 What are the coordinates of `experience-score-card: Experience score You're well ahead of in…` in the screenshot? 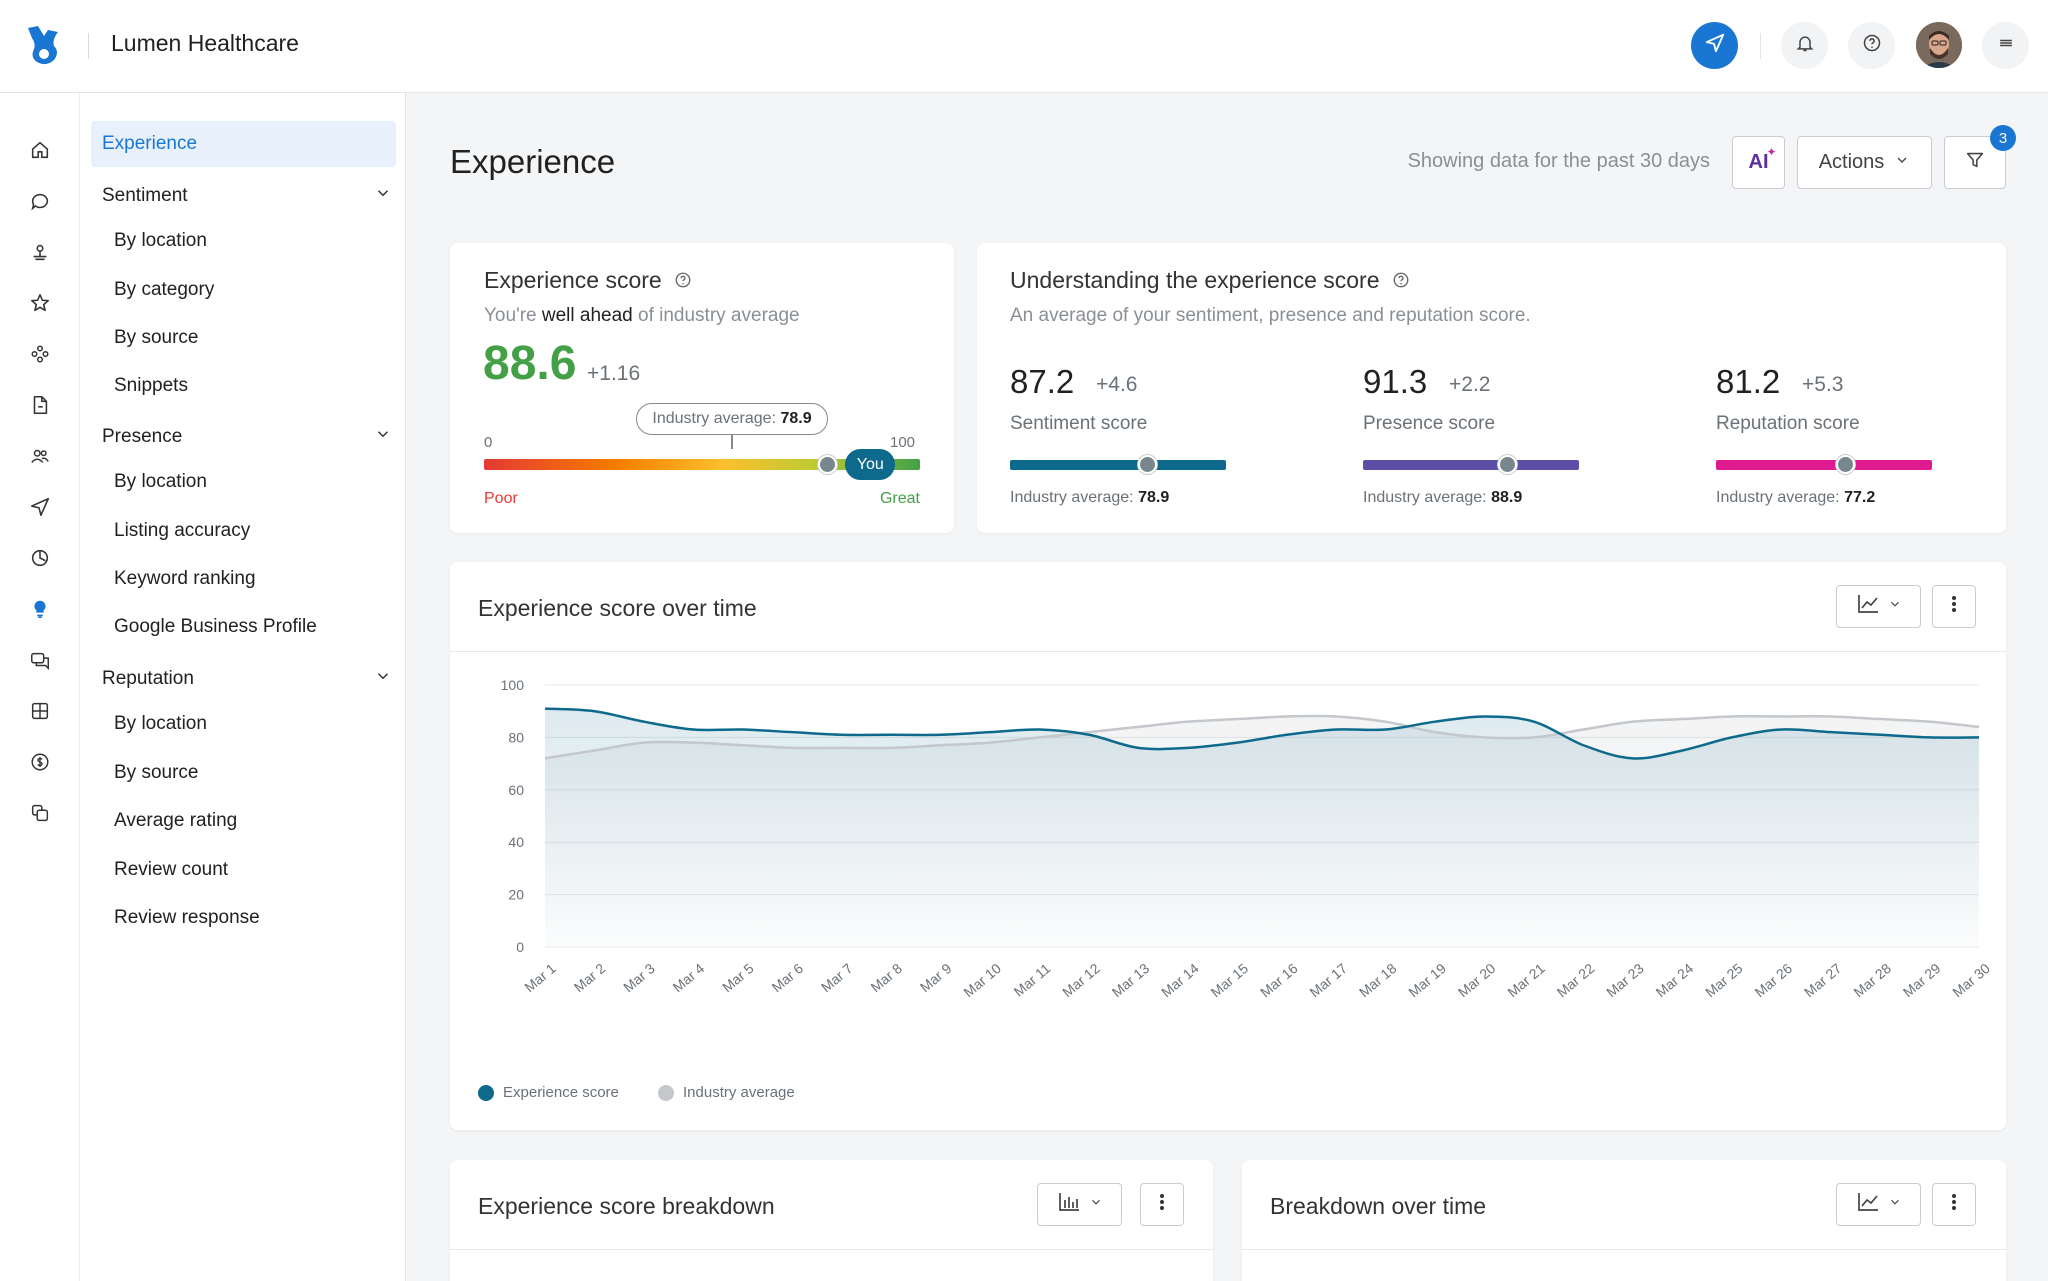 It's located at (702, 388).